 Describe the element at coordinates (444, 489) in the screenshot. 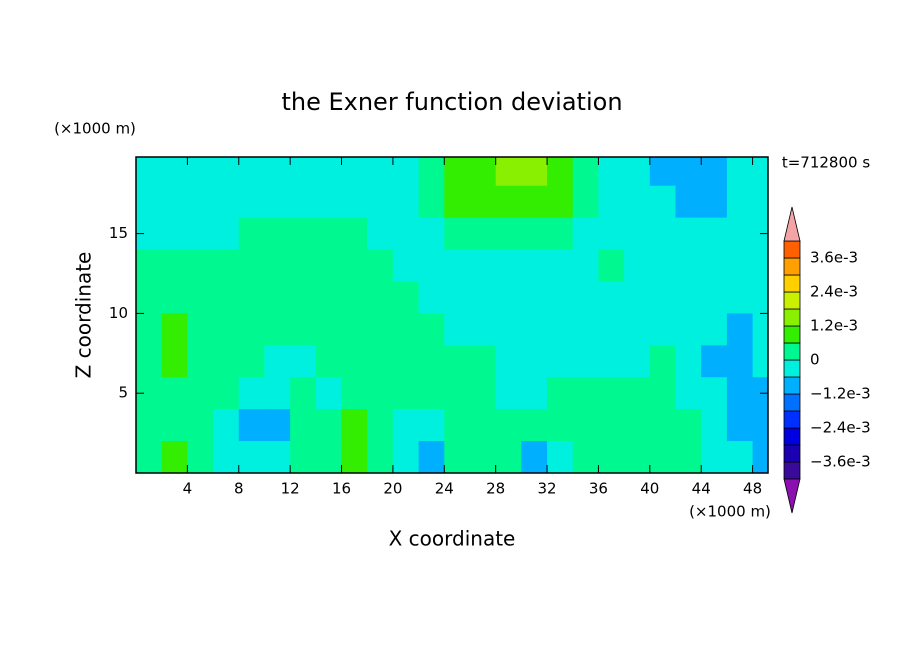

I see `x-tick-label: 24` at that location.